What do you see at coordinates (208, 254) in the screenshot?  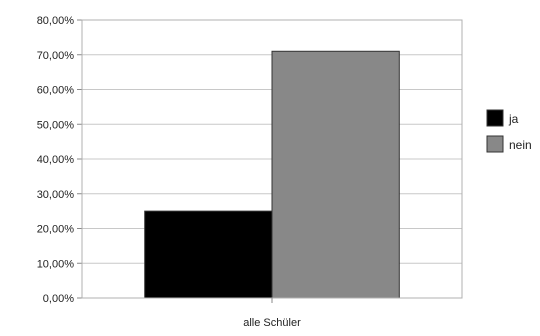 I see `bar-ja` at bounding box center [208, 254].